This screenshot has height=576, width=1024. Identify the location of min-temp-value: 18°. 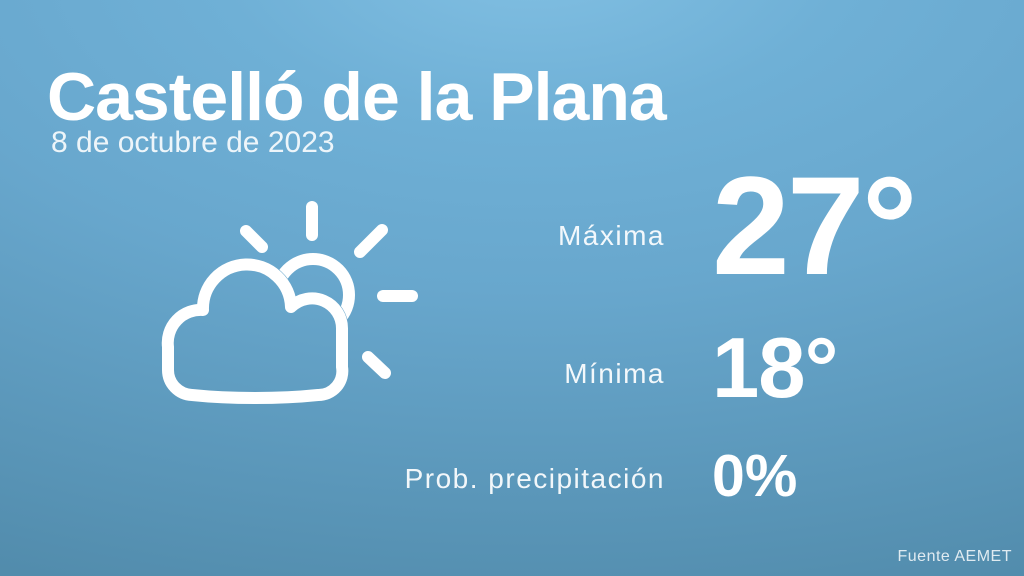
(775, 368).